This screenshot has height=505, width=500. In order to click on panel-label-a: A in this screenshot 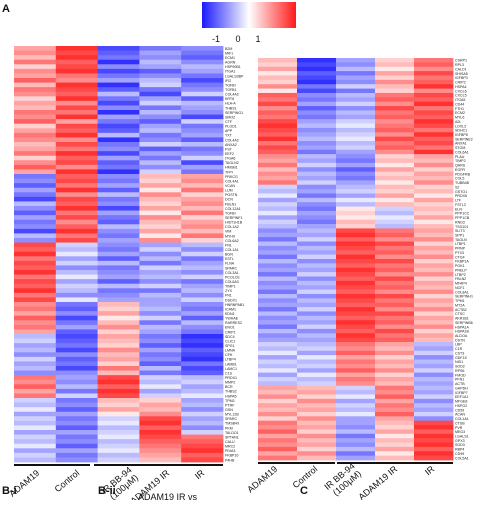, I will do `click(6, 9)`.